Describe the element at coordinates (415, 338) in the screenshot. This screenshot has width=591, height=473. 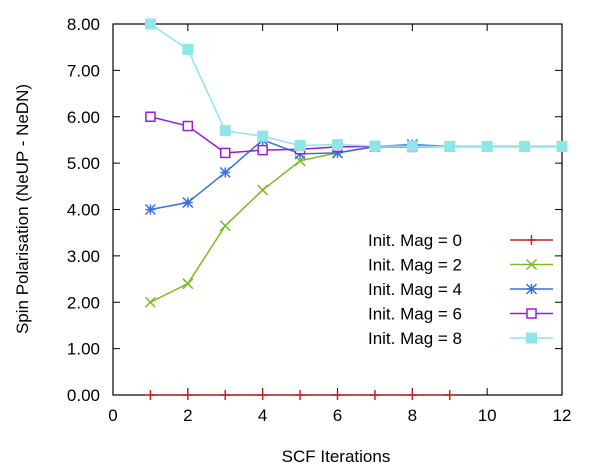
I see `legend-label: Init. Mag = 8` at that location.